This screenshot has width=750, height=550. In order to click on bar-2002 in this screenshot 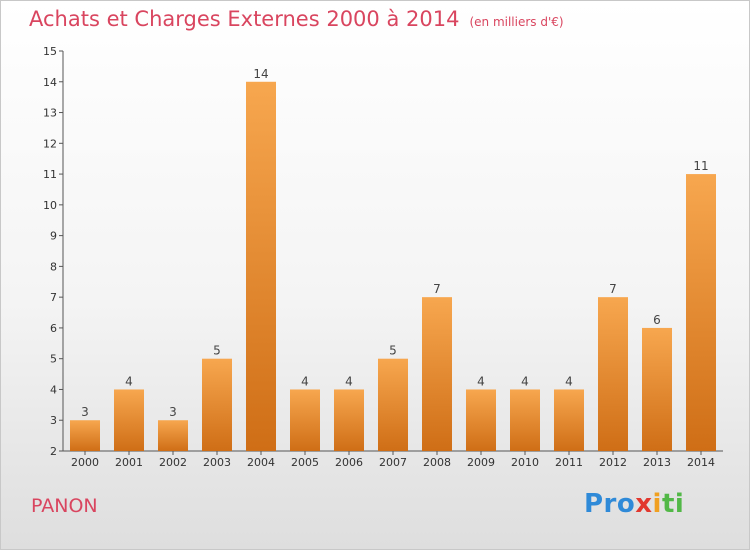, I will do `click(173, 435)`.